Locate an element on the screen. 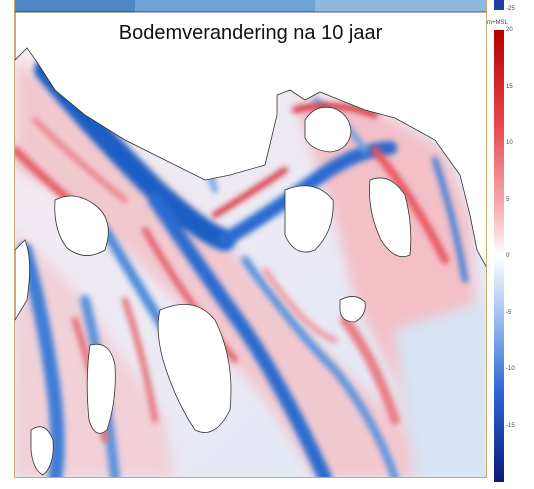 Image resolution: width=534 pixels, height=489 pixels. colorbar-tick-label: -10 is located at coordinates (510, 369).